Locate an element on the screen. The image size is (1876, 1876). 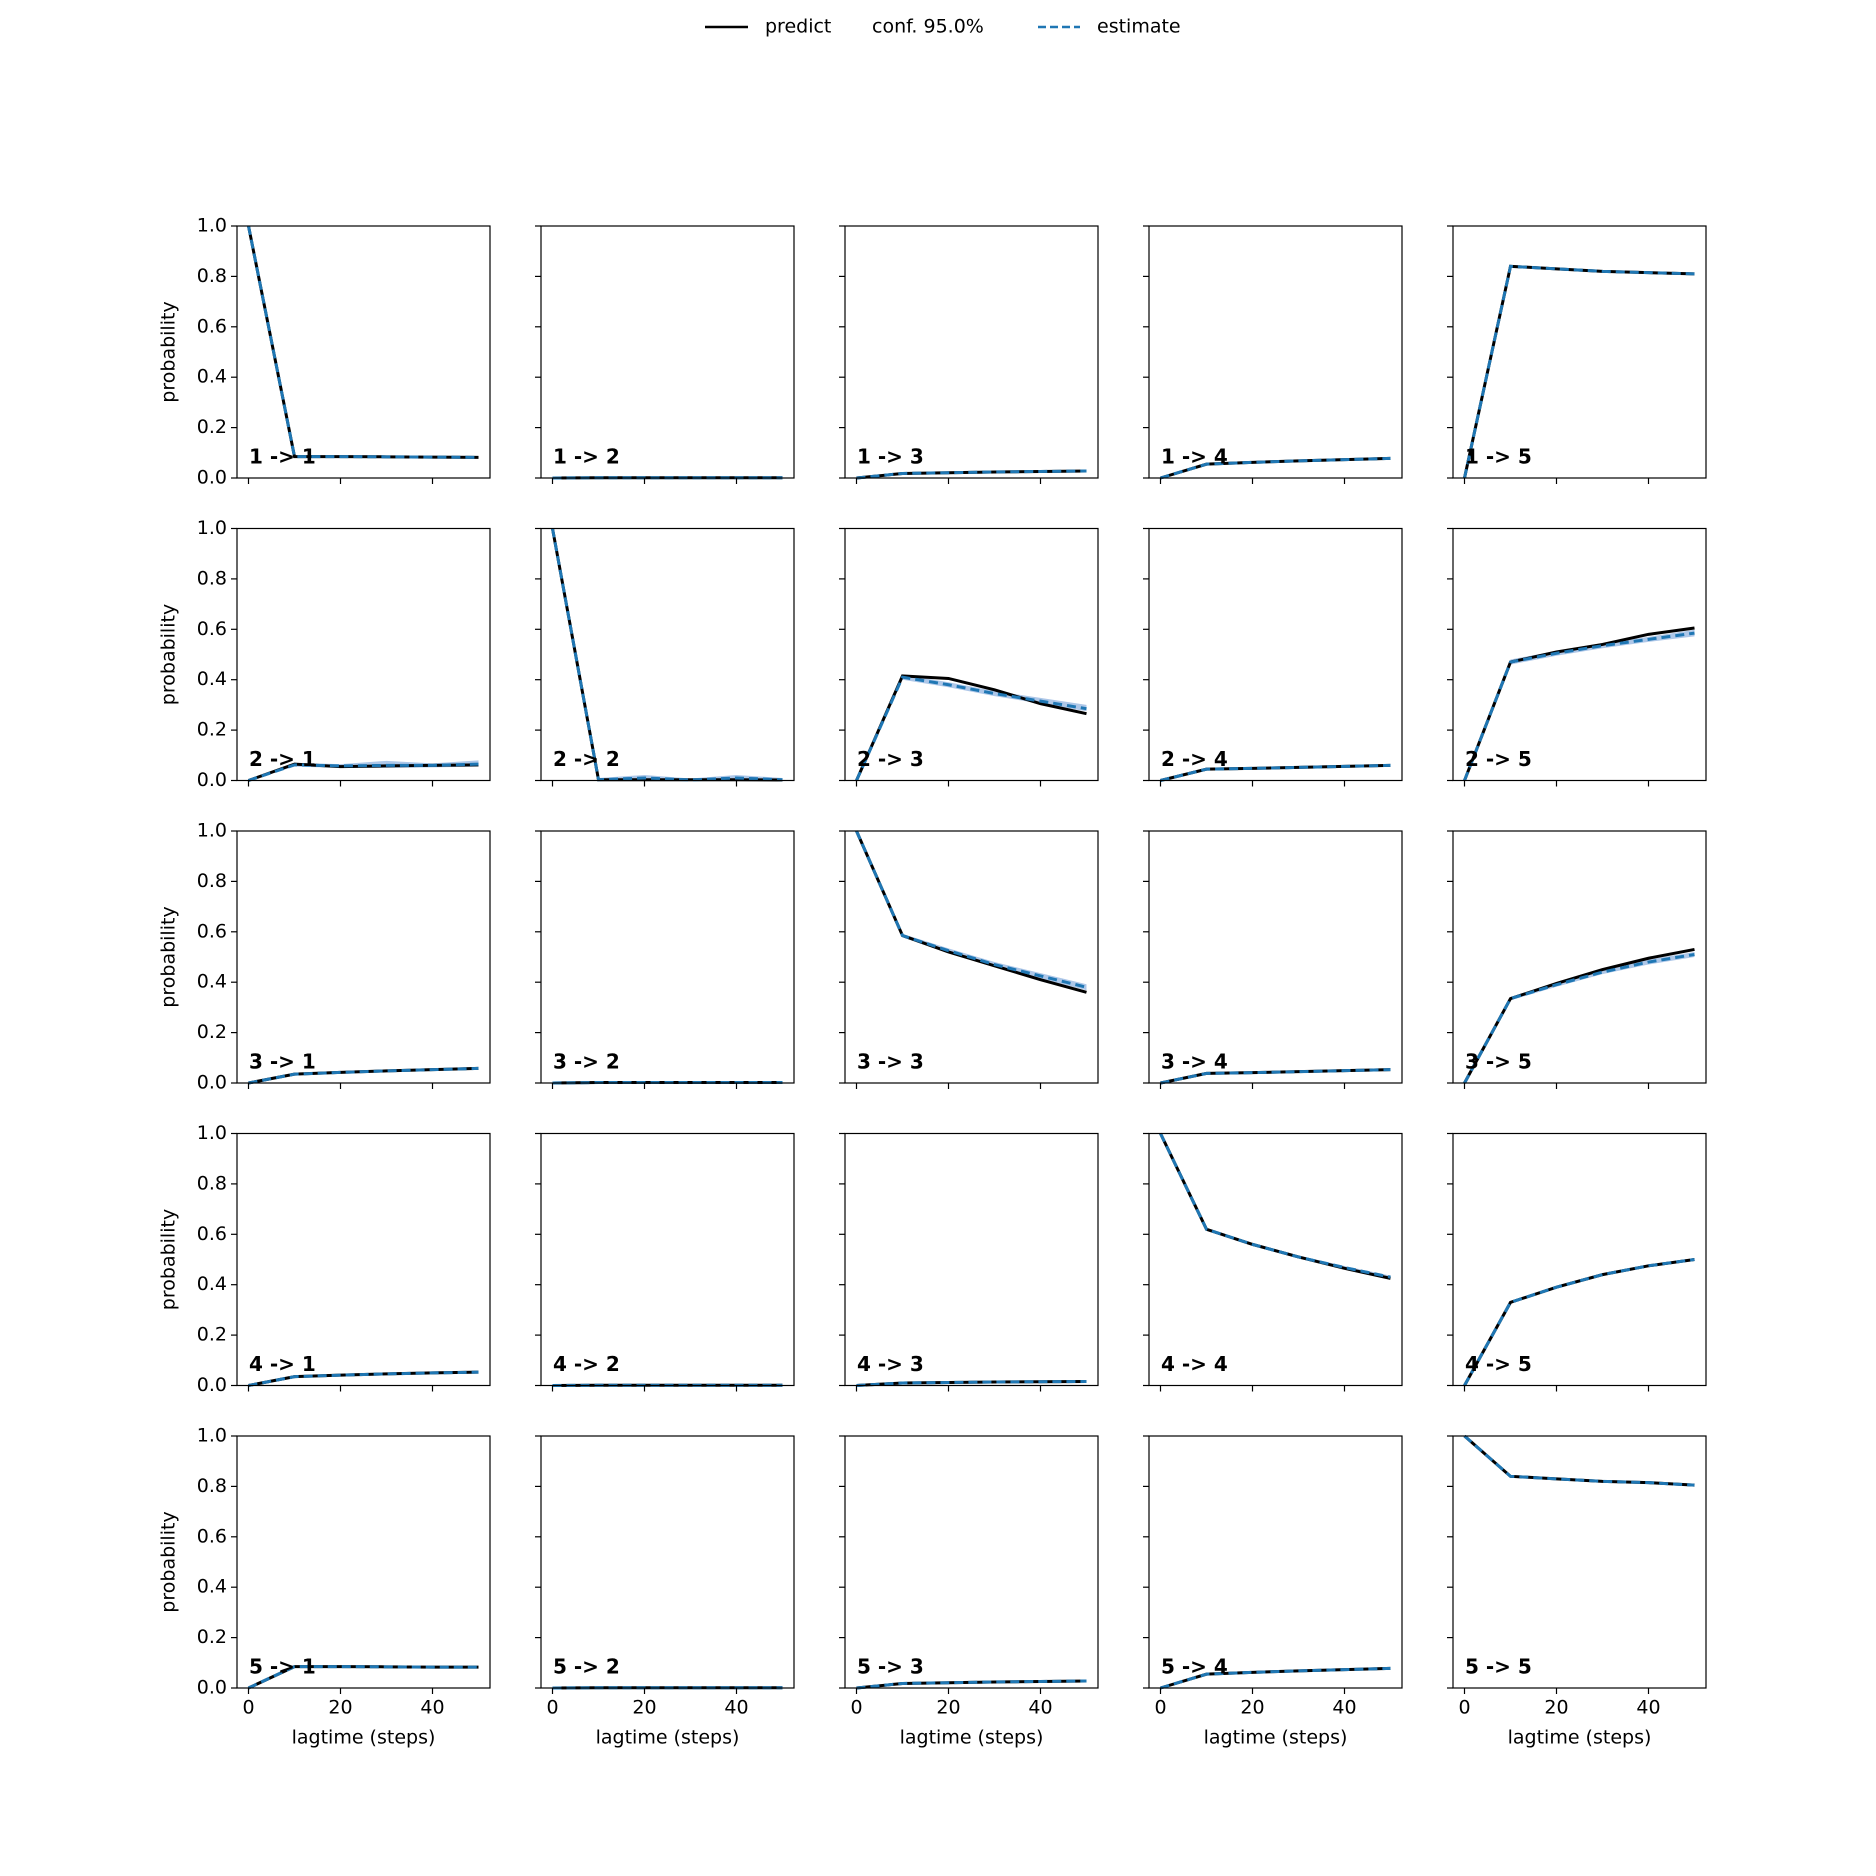
panel-title: 1 -> 1 is located at coordinates (282, 457).